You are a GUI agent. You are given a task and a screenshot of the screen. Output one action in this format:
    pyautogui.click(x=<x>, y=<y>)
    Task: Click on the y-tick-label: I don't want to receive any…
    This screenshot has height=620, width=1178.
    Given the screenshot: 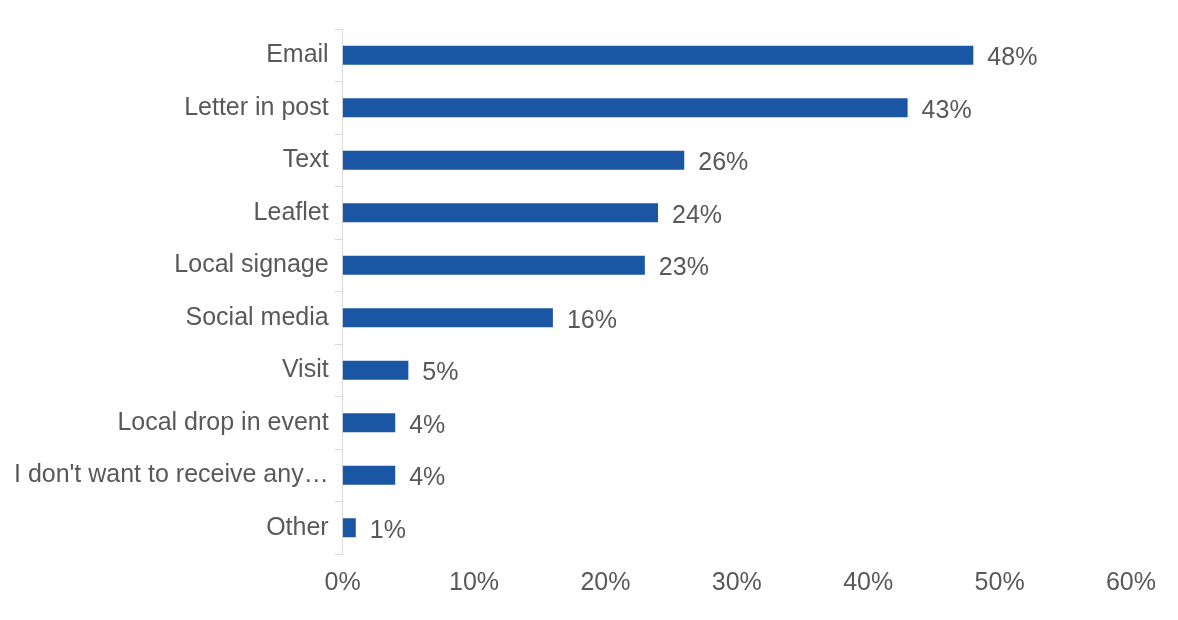 What is the action you would take?
    pyautogui.click(x=171, y=473)
    